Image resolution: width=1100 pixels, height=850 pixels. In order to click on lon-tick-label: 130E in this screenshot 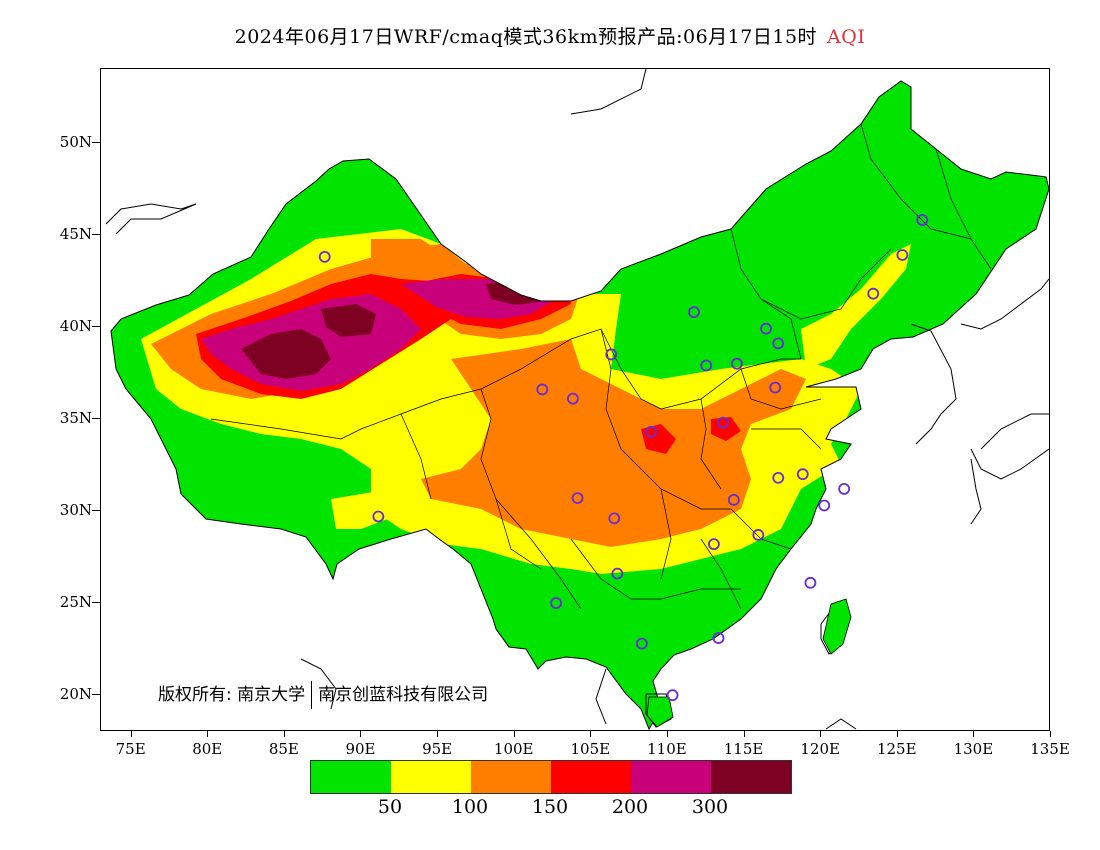, I will do `click(973, 749)`.